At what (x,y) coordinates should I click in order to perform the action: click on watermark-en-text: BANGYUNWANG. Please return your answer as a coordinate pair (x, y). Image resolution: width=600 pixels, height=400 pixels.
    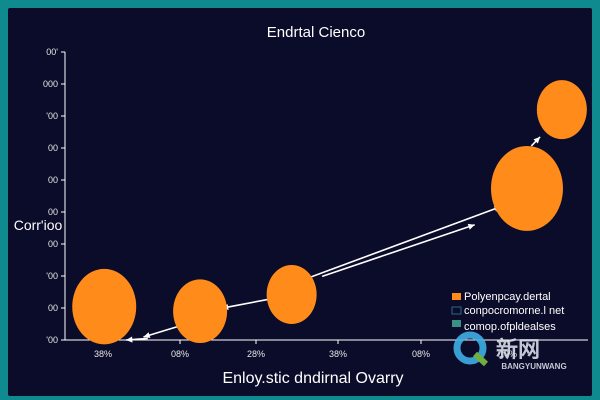
    Looking at the image, I should click on (533, 366).